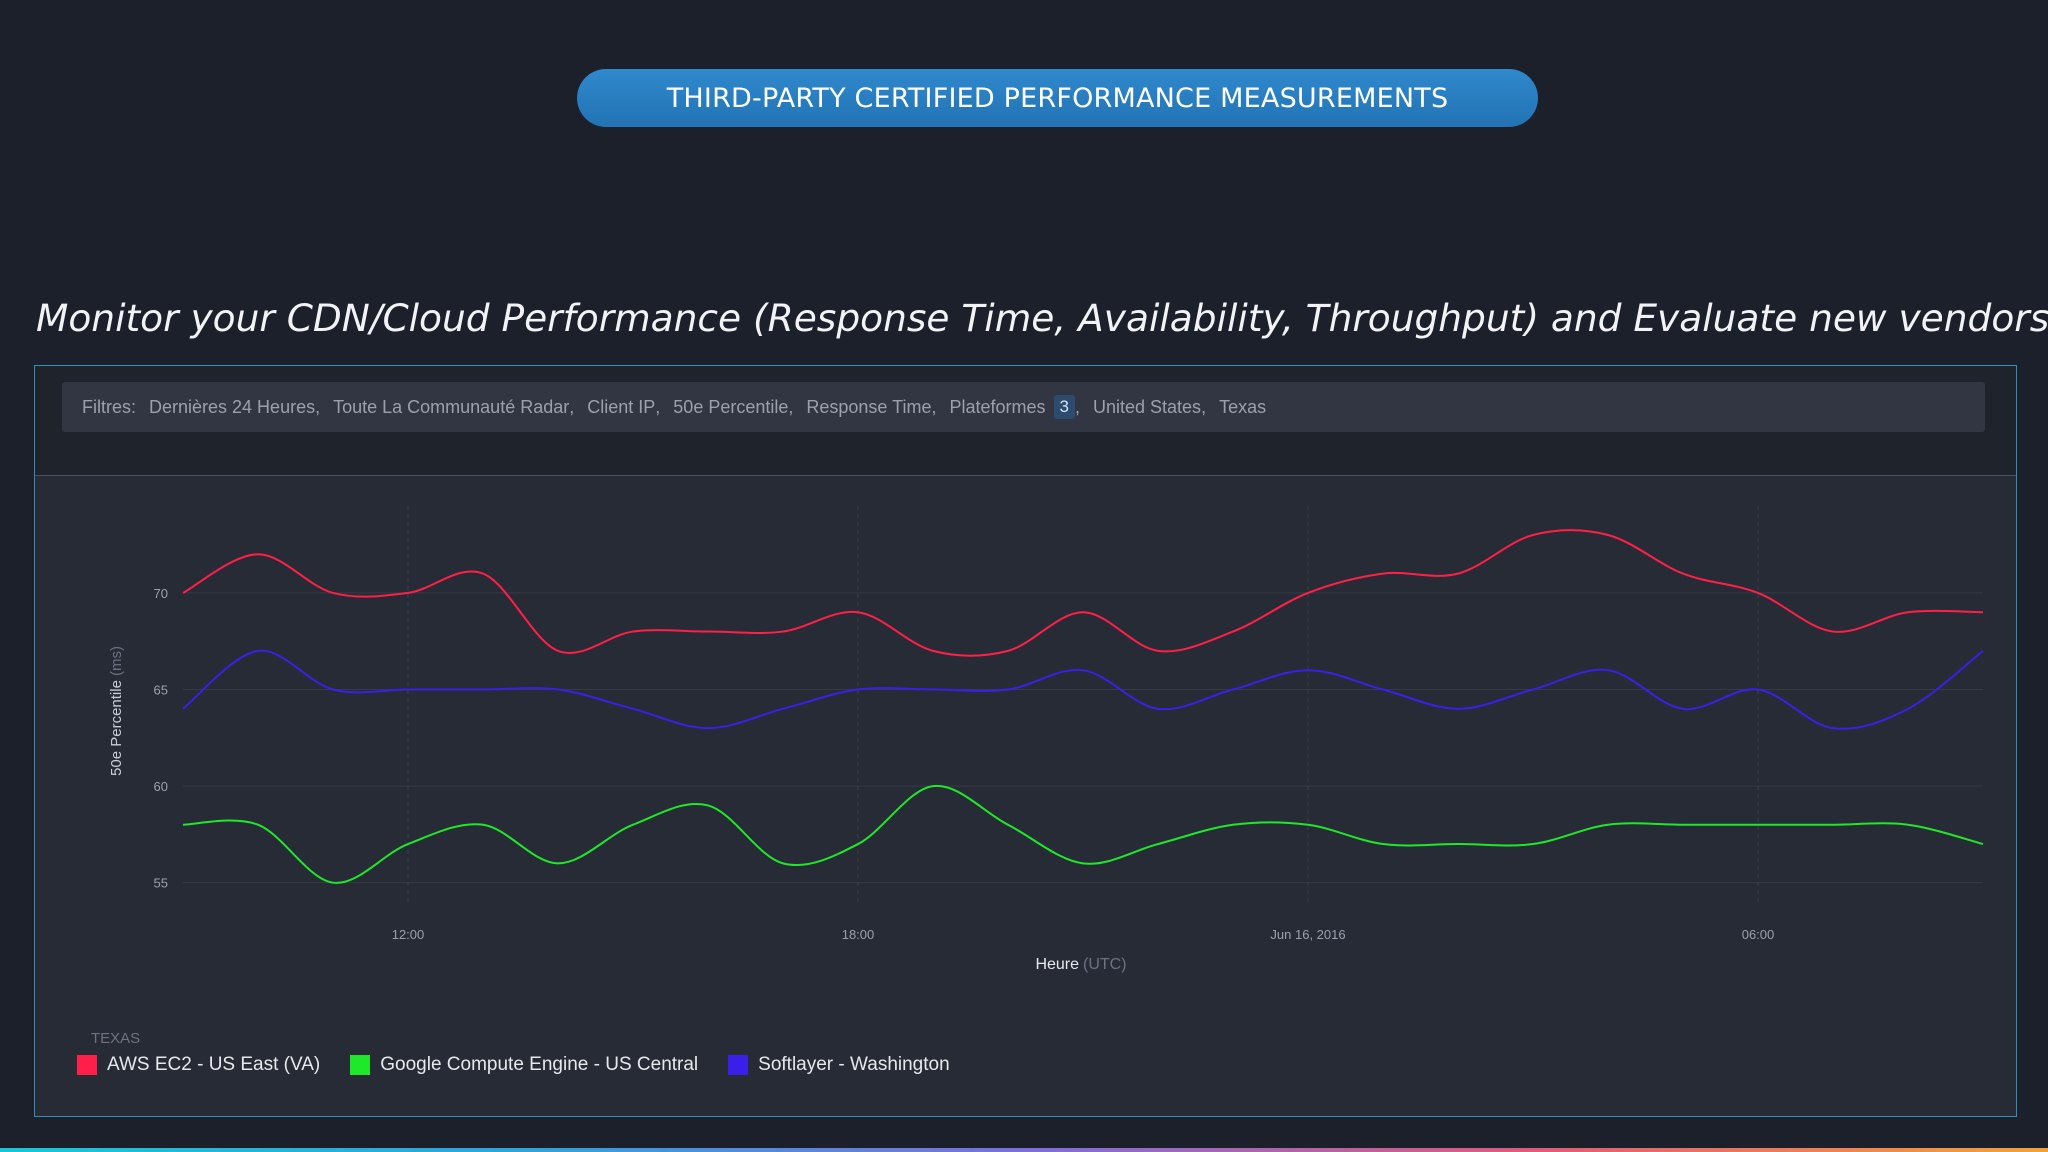 The height and width of the screenshot is (1152, 2048). What do you see at coordinates (1080, 964) in the screenshot?
I see `x-axis-label: Heure (UTC)` at bounding box center [1080, 964].